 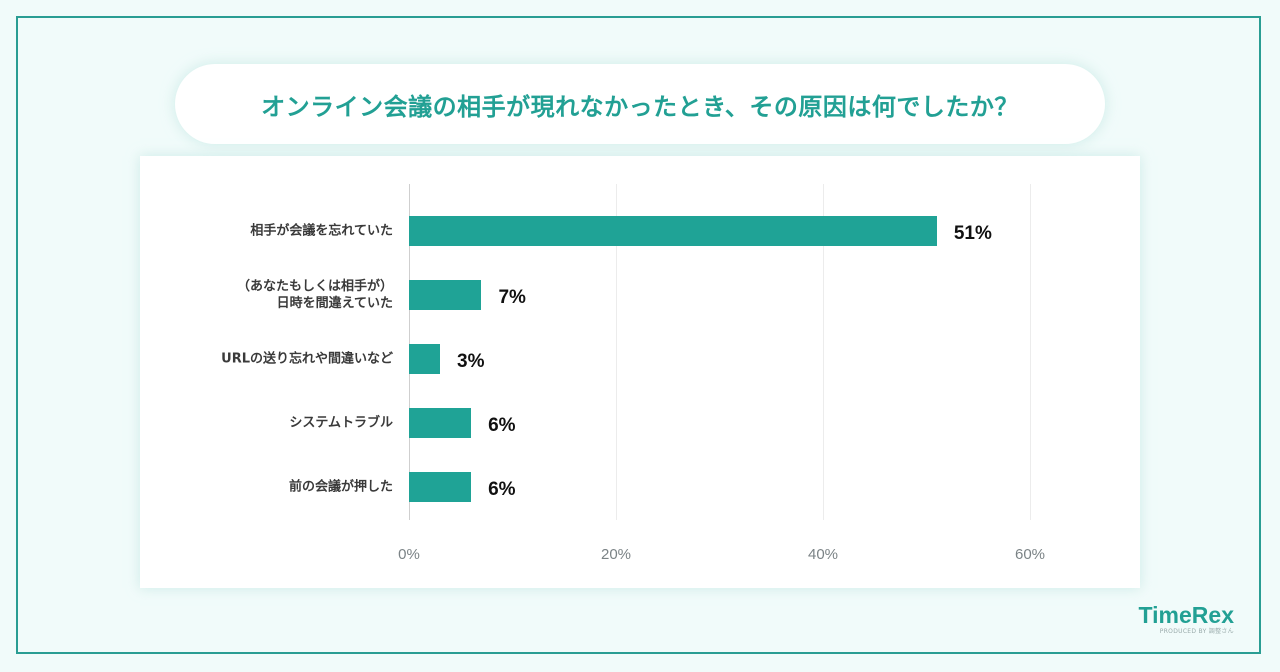 What do you see at coordinates (512, 297) in the screenshot?
I see `value-label: 7%` at bounding box center [512, 297].